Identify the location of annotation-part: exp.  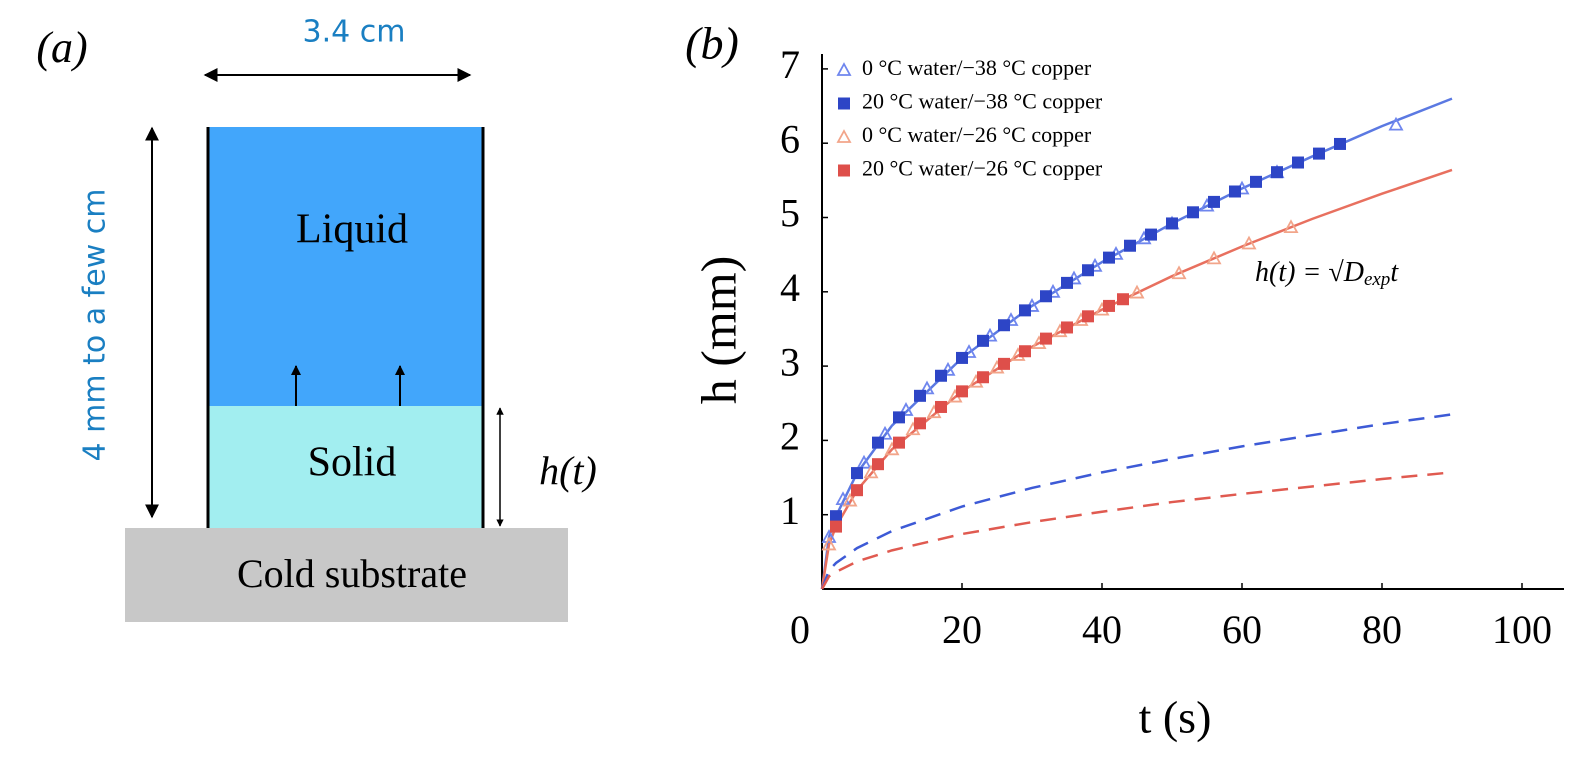
(1377, 279).